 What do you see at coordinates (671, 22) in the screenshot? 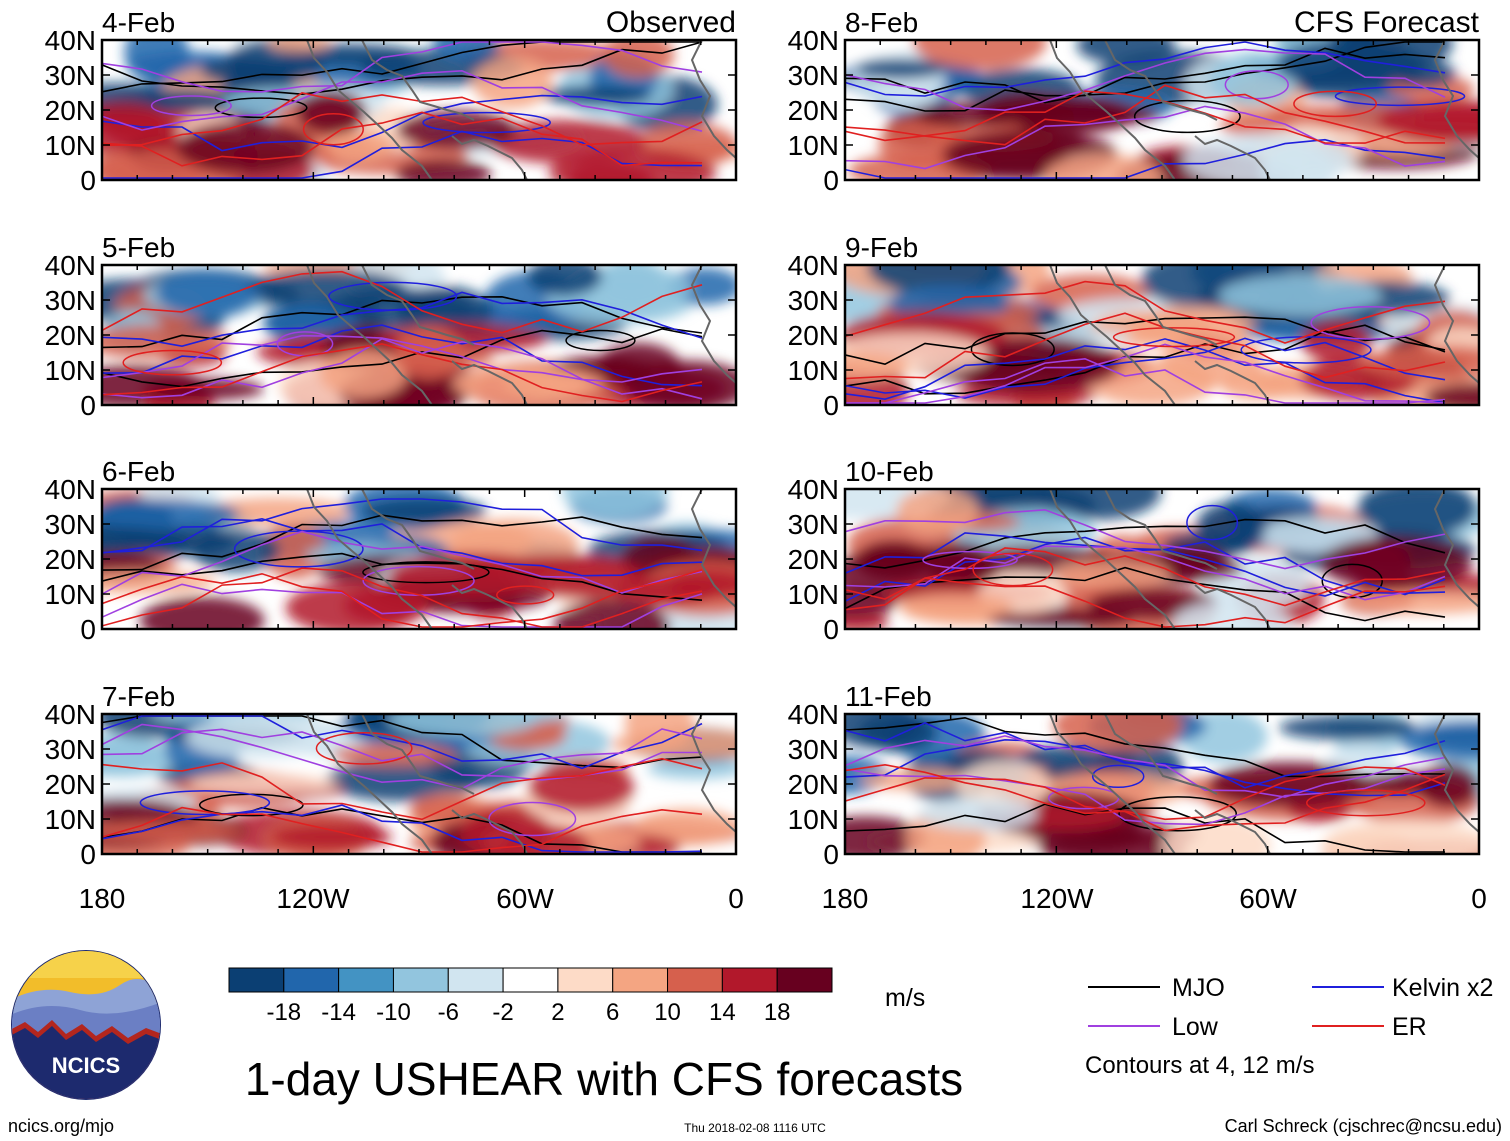
I see `panel-header: Observed` at bounding box center [671, 22].